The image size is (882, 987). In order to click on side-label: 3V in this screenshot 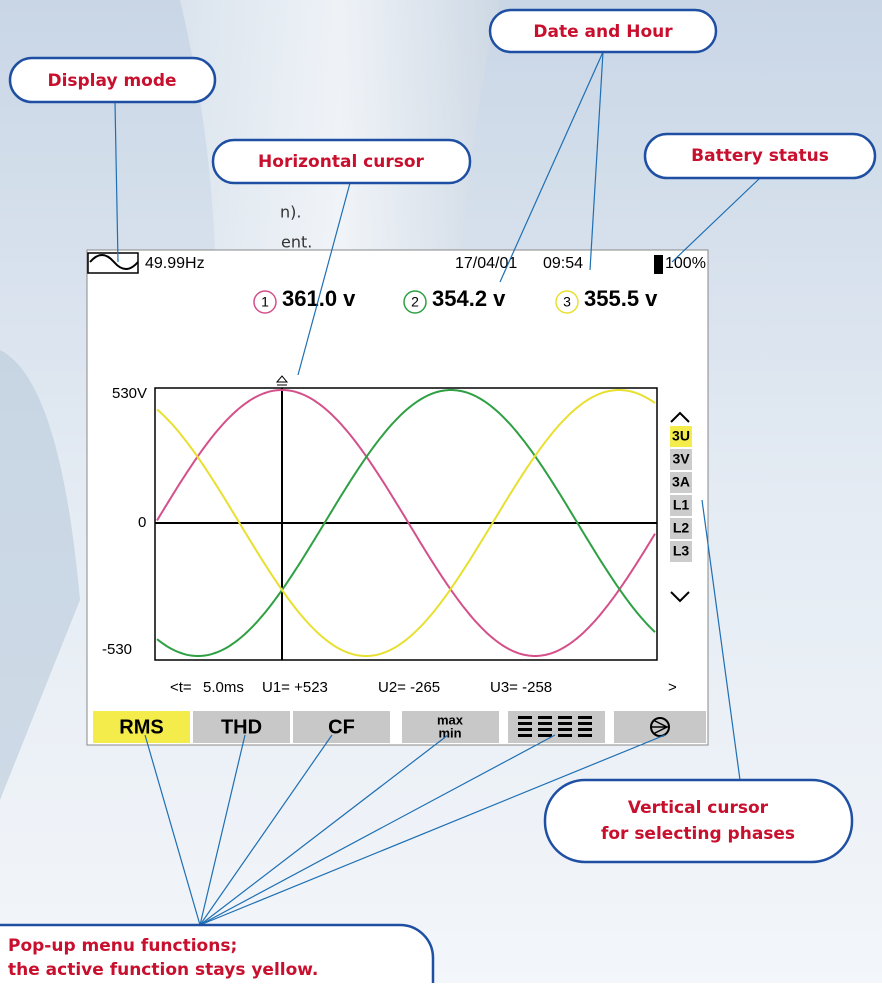, I will do `click(681, 459)`.